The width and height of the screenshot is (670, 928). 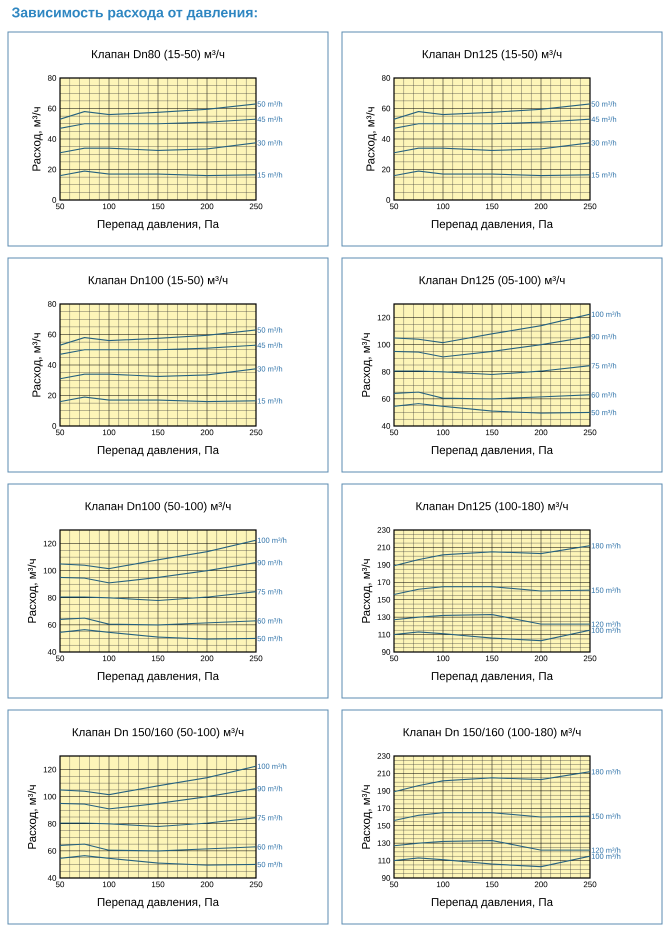 I want to click on y-tick-label: 190, so click(x=384, y=791).